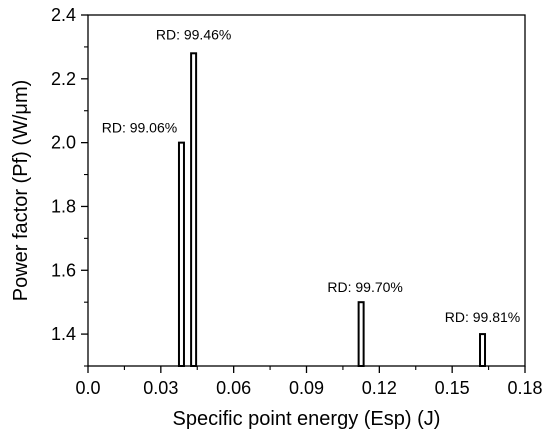  Describe the element at coordinates (63, 15) in the screenshot. I see `y-tick-label: 2.4` at that location.